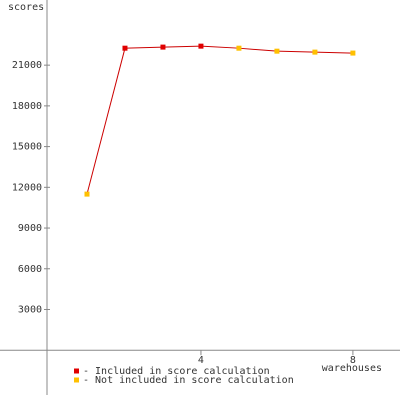 The width and height of the screenshot is (400, 400). I want to click on legend-label: - Not included in score calculation, so click(188, 380).